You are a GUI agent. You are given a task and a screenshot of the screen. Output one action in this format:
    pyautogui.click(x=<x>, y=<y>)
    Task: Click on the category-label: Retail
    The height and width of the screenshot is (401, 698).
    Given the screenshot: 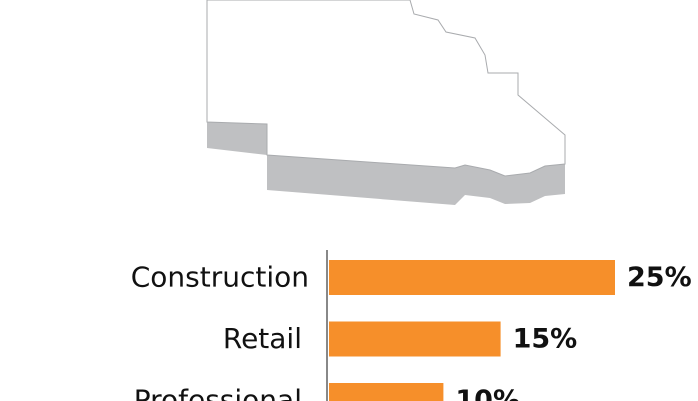 What is the action you would take?
    pyautogui.click(x=262, y=338)
    